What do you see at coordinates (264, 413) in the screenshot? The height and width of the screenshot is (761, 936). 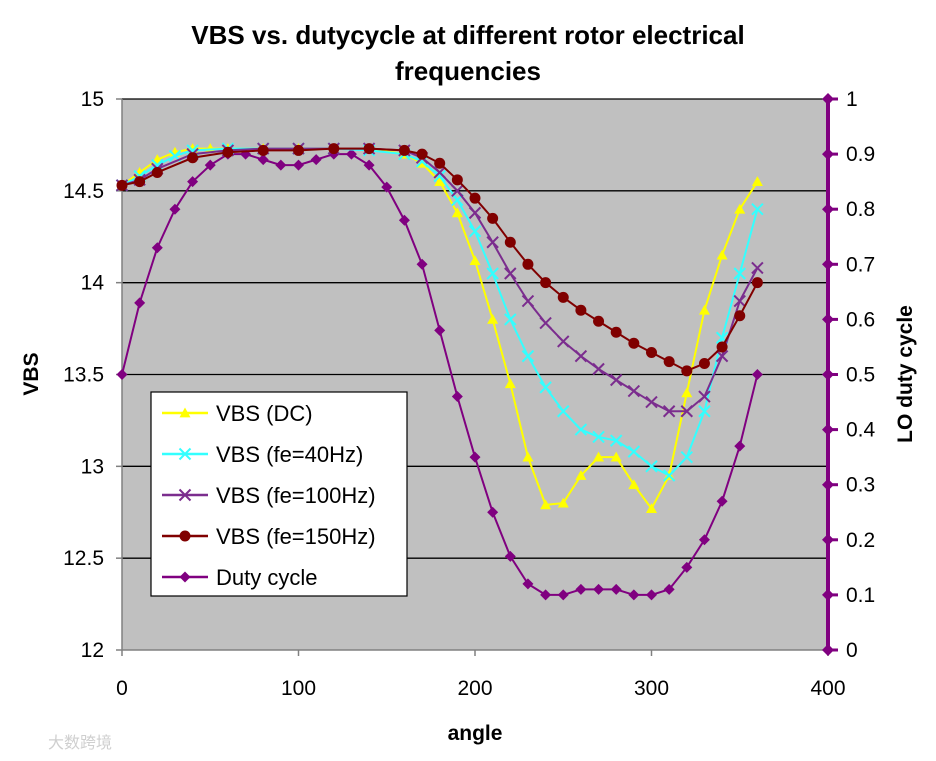 I see `legend-label: VBS (DC)` at bounding box center [264, 413].